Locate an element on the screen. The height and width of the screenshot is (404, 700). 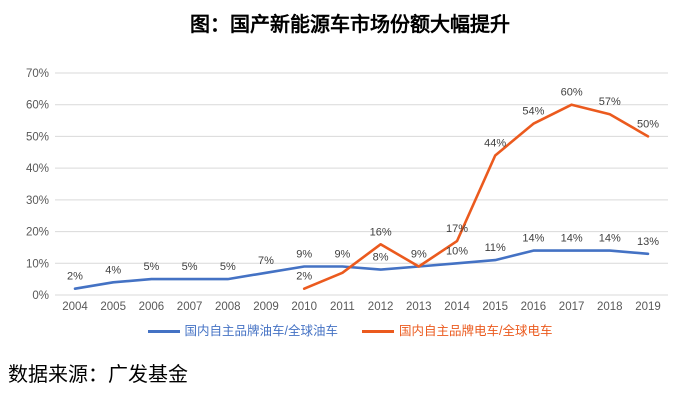
data-label: 50% is located at coordinates (648, 124).